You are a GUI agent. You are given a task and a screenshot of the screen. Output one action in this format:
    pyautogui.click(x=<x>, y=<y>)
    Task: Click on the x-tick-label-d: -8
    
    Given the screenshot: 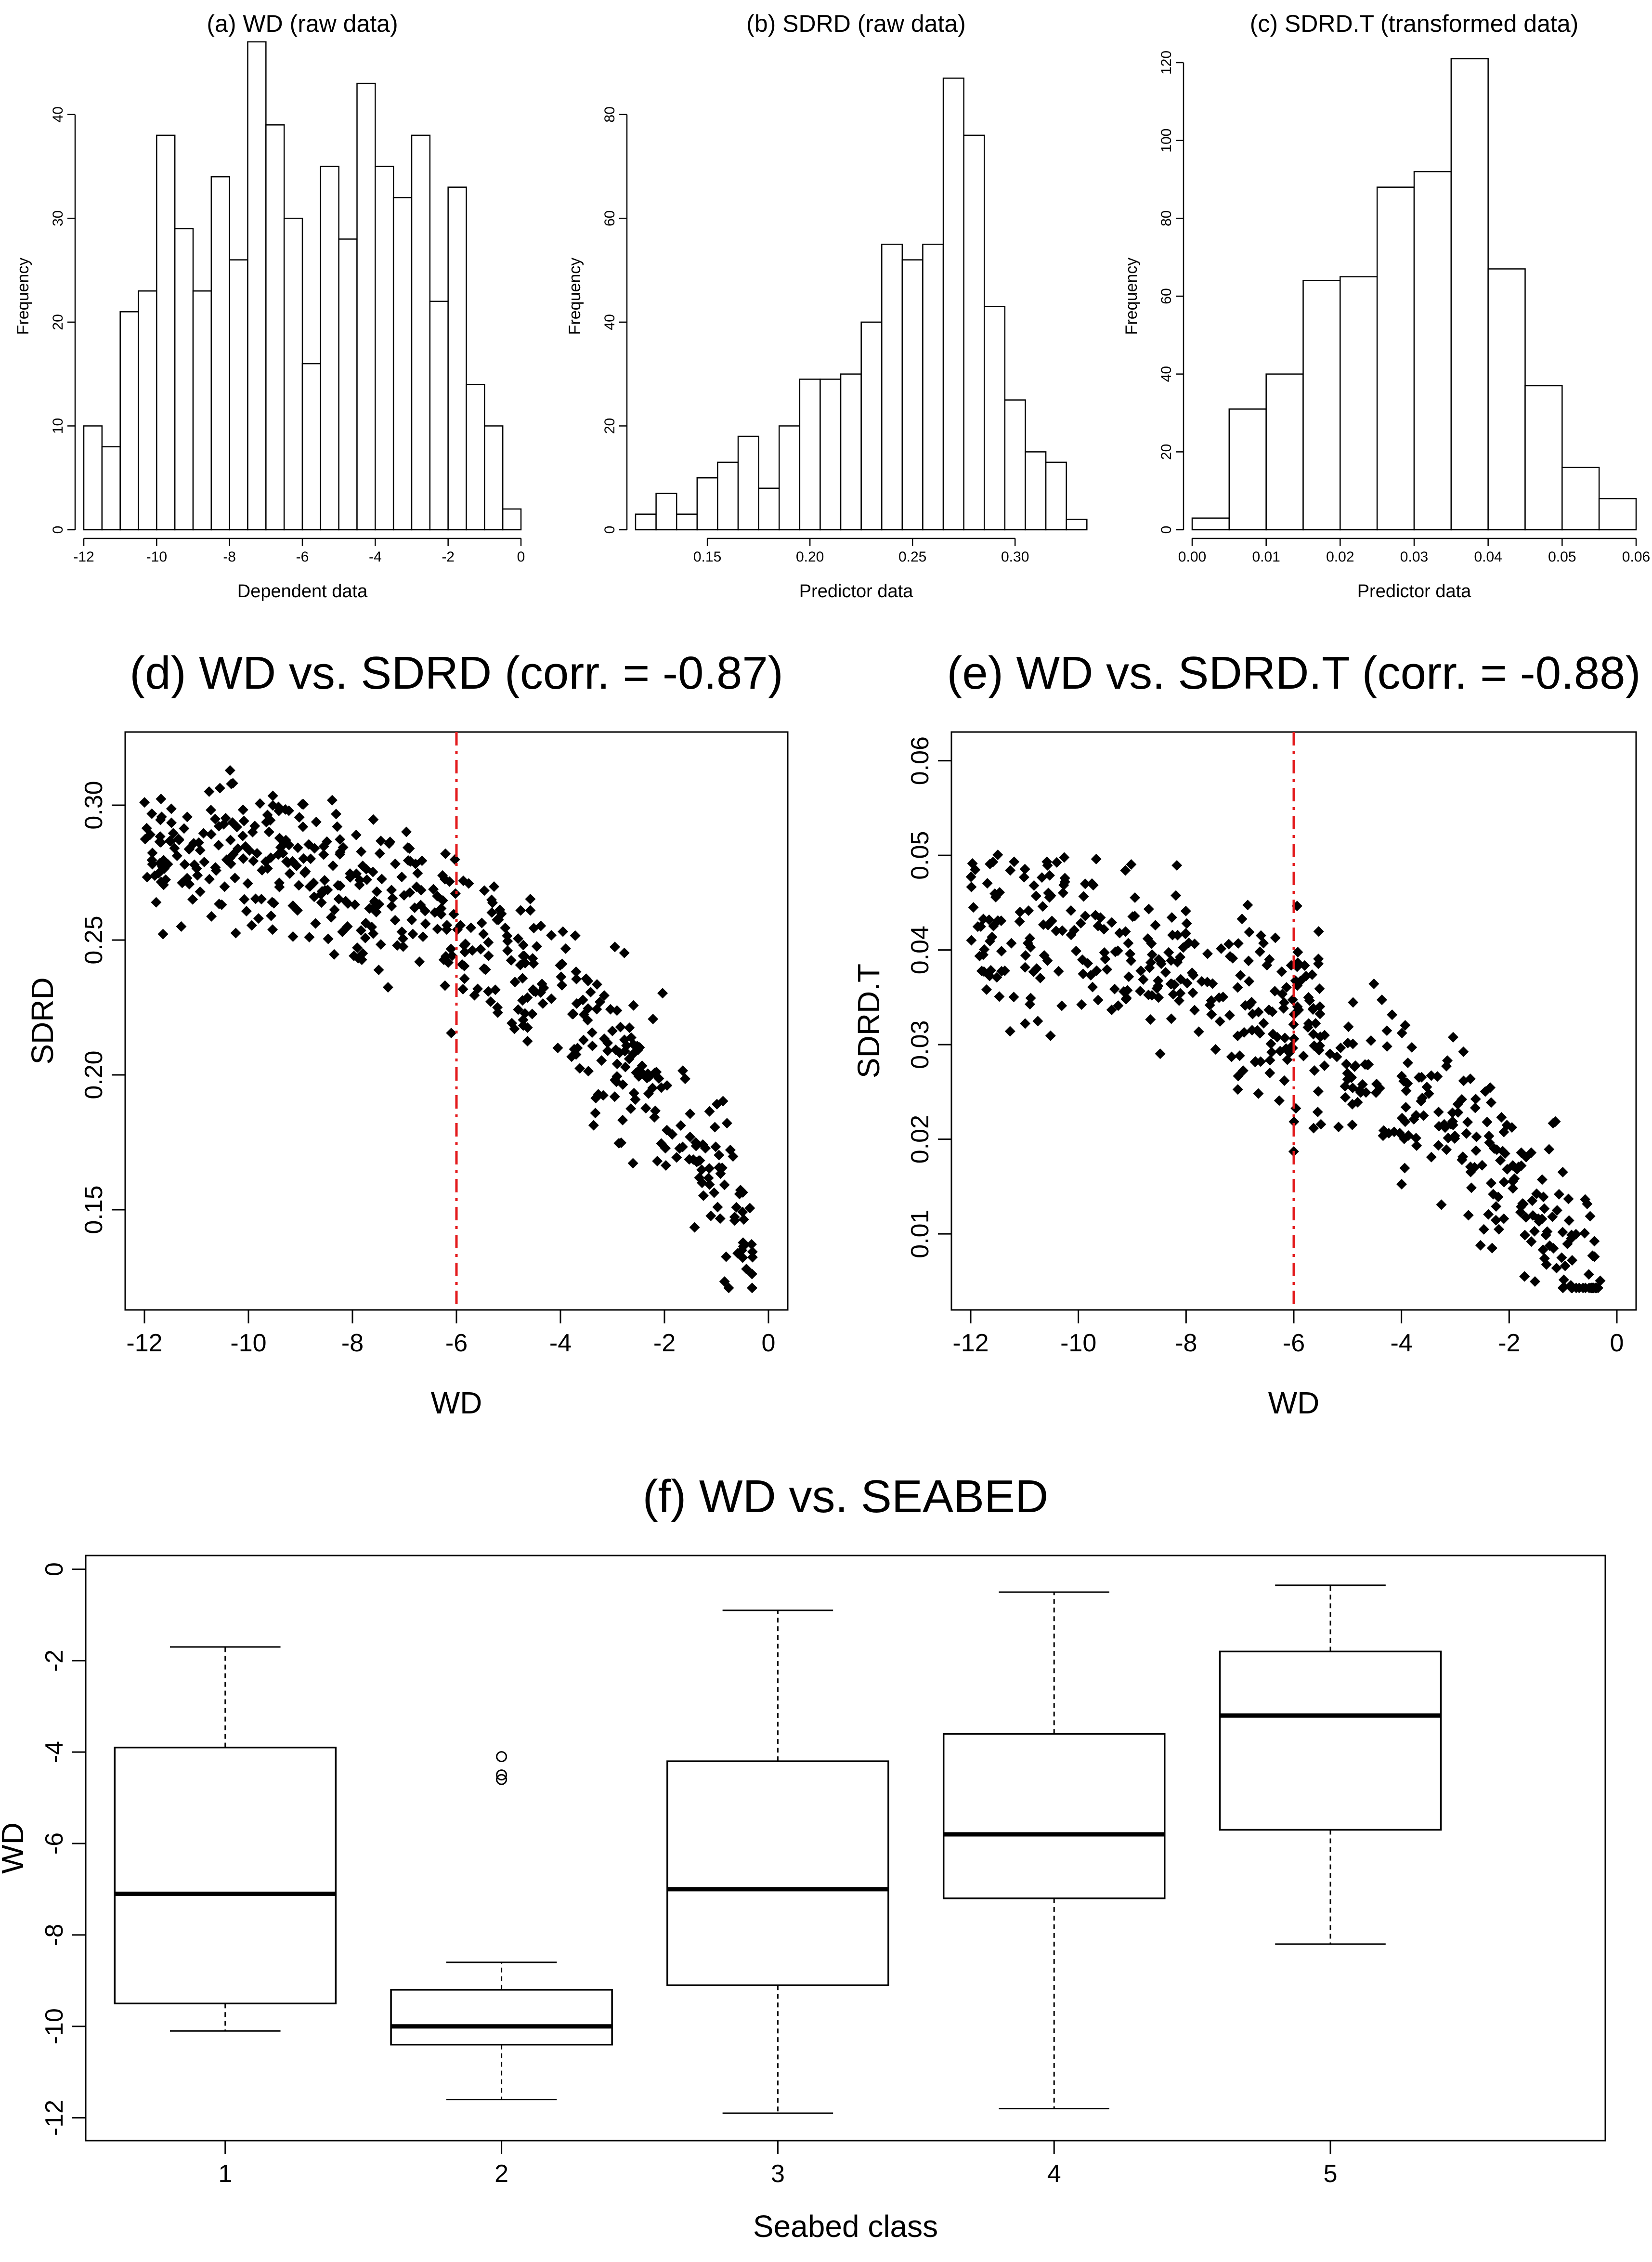 What is the action you would take?
    pyautogui.click(x=352, y=1343)
    